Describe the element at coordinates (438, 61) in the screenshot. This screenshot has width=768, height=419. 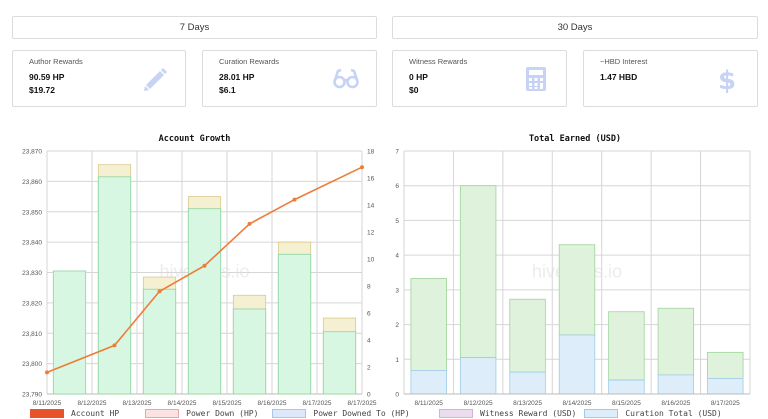
I see `witness-rewards-label: Witness Rewards` at that location.